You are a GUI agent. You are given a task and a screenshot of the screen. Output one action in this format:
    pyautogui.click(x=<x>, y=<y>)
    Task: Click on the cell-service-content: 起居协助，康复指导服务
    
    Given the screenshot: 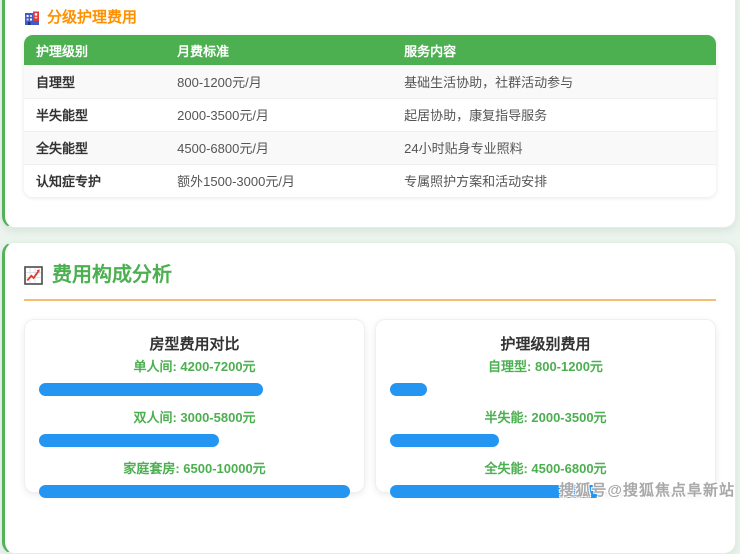 What is the action you would take?
    pyautogui.click(x=554, y=115)
    